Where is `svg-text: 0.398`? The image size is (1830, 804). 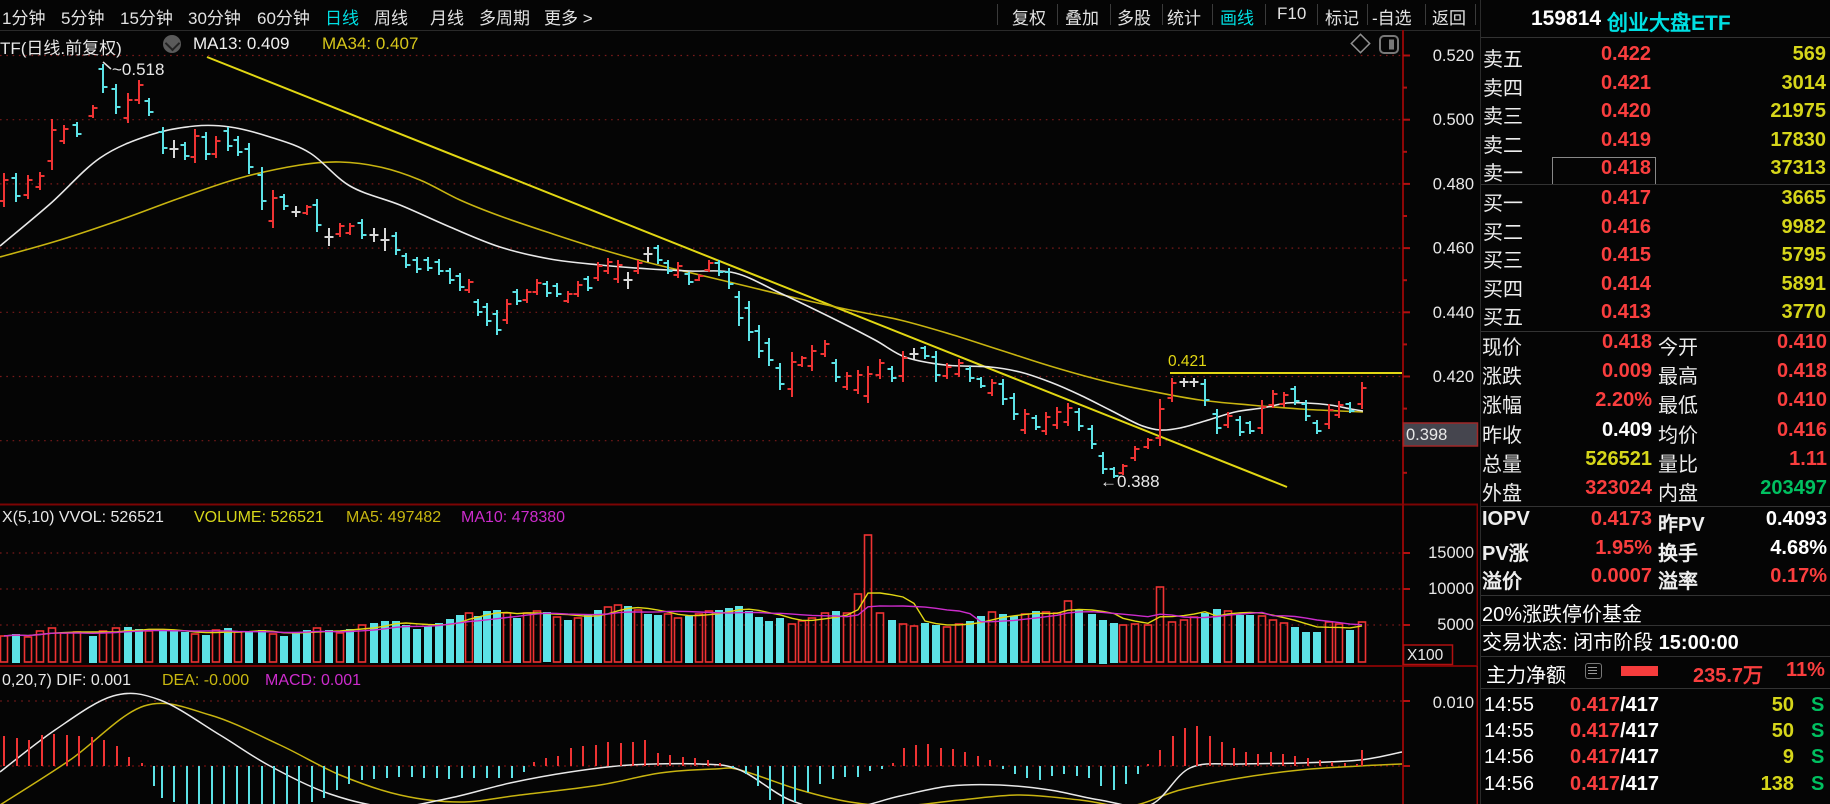 svg-text: 0.398 is located at coordinates (1426, 435).